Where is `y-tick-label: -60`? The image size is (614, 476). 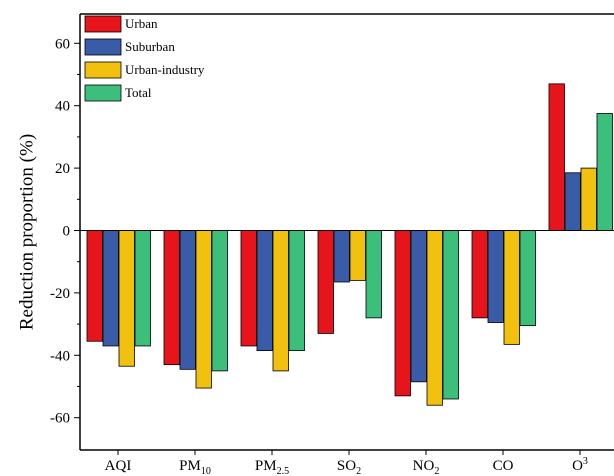 y-tick-label: -60 is located at coordinates (60, 419).